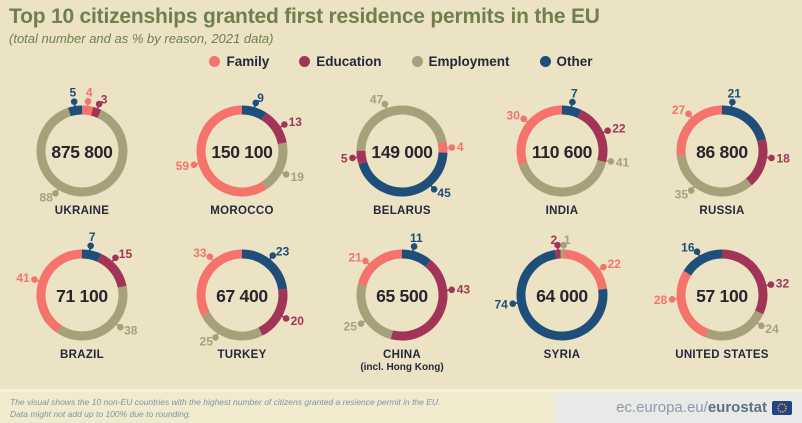 The height and width of the screenshot is (423, 802). Describe the element at coordinates (545, 62) in the screenshot. I see `legend-dot-other` at that location.